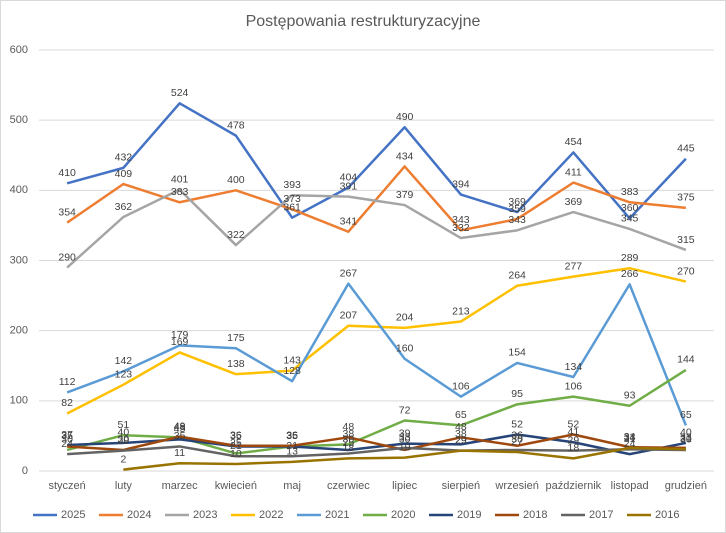 Image resolution: width=726 pixels, height=533 pixels. I want to click on legend-label: 2022, so click(271, 515).